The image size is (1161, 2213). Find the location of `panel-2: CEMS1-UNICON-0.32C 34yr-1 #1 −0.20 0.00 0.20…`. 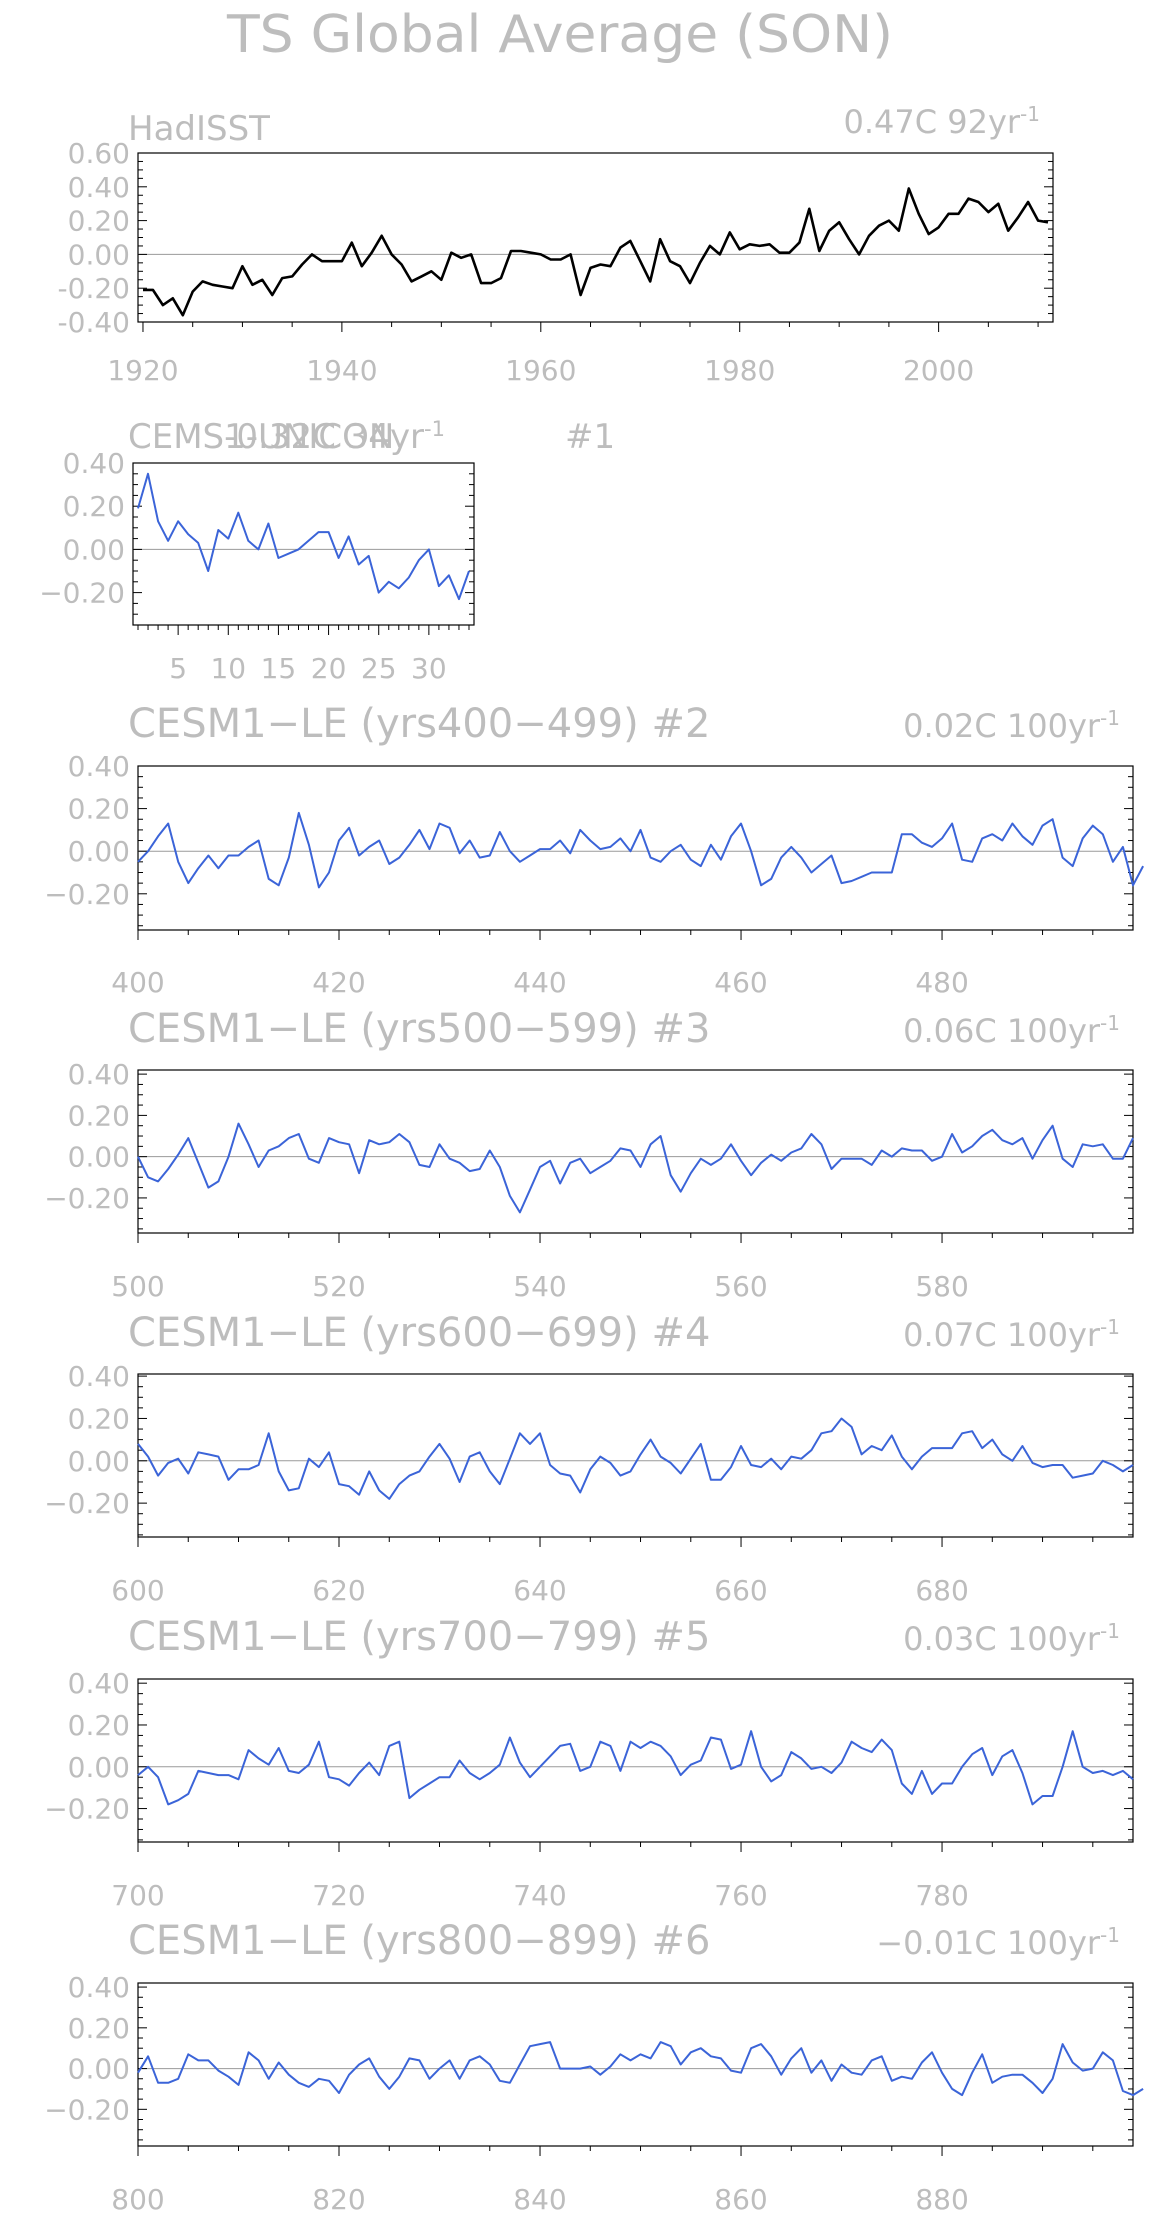

panel-2: CEMS1-UNICON-0.32C 34yr-1 #1 −0.20 0.00 0.20… is located at coordinates (327, 551).